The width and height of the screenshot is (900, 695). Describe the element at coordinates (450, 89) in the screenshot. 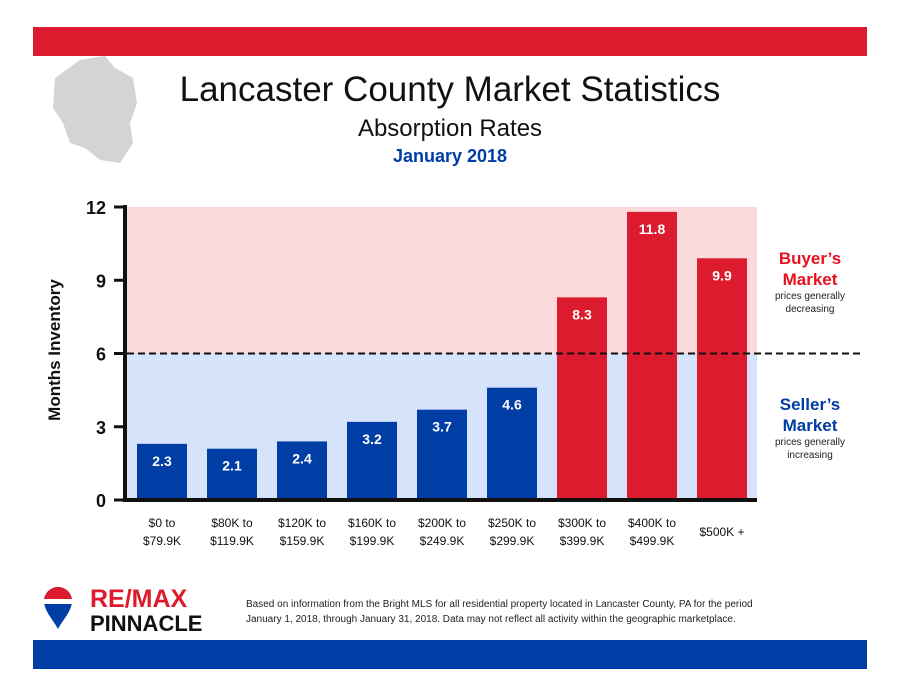

I see `page-title: Lancaster County Market Statistics` at that location.